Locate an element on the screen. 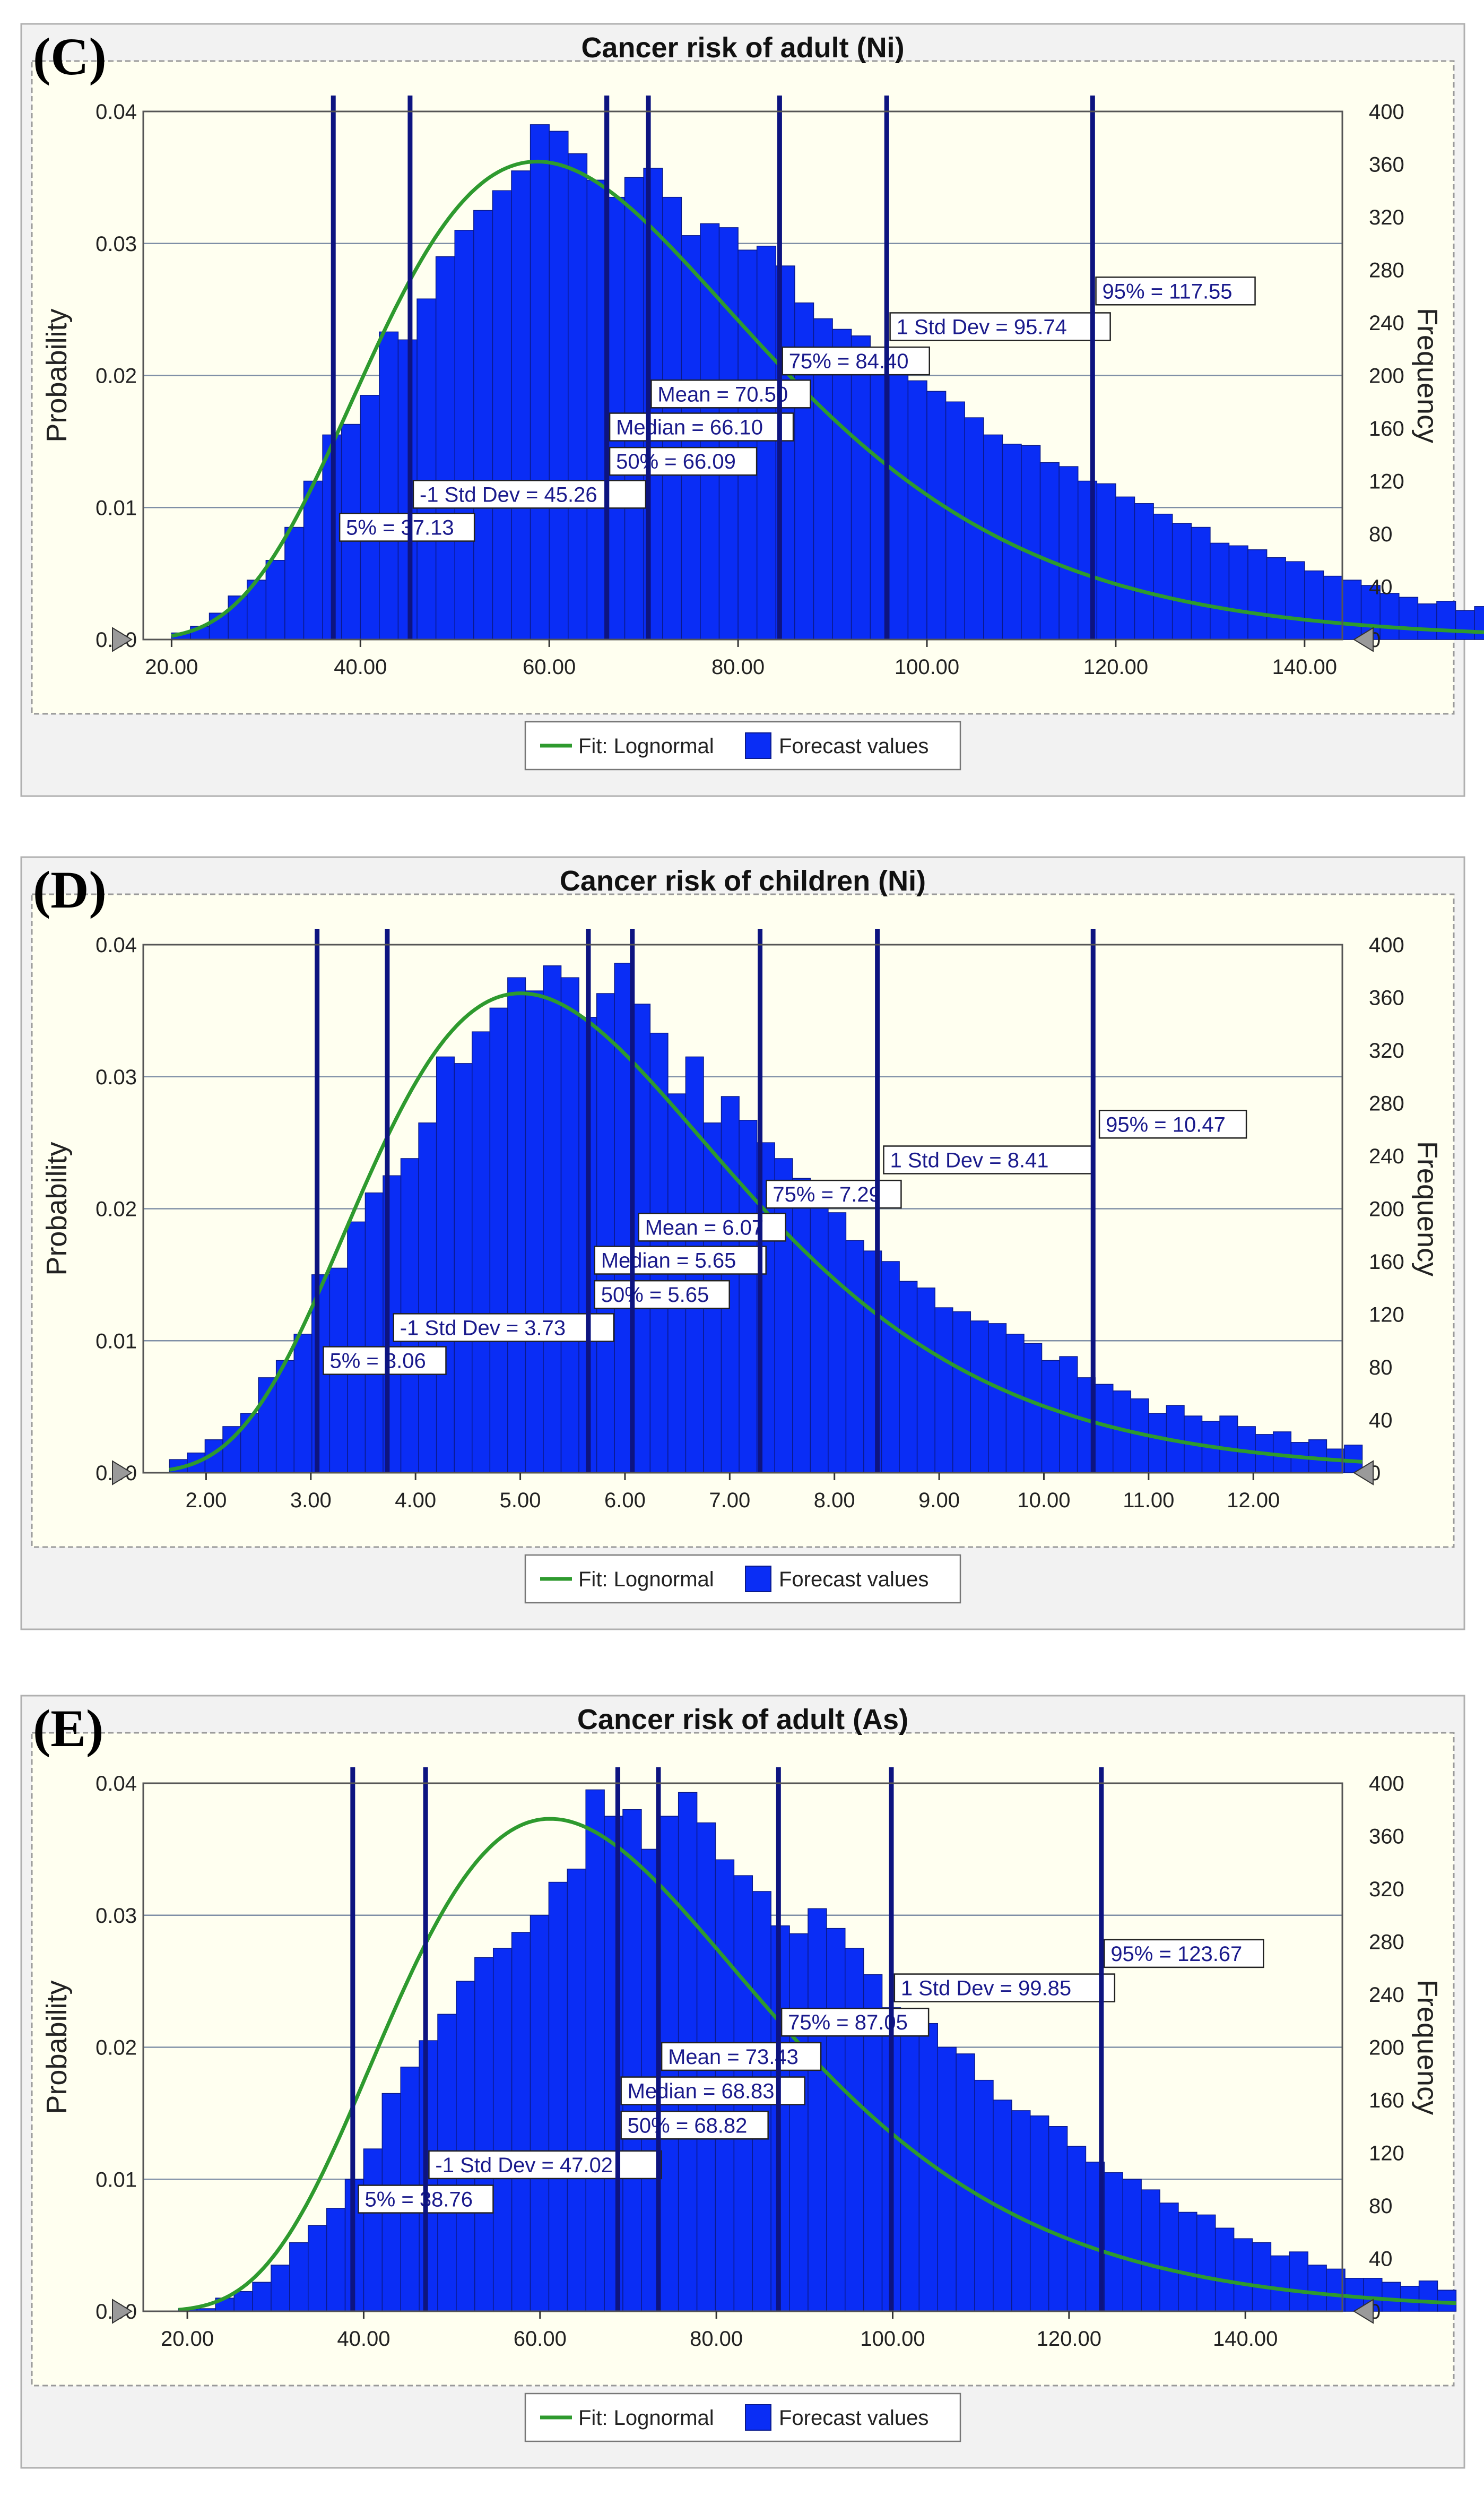 The height and width of the screenshot is (2505, 1484). y2-tick-label: 360 is located at coordinates (1386, 165).